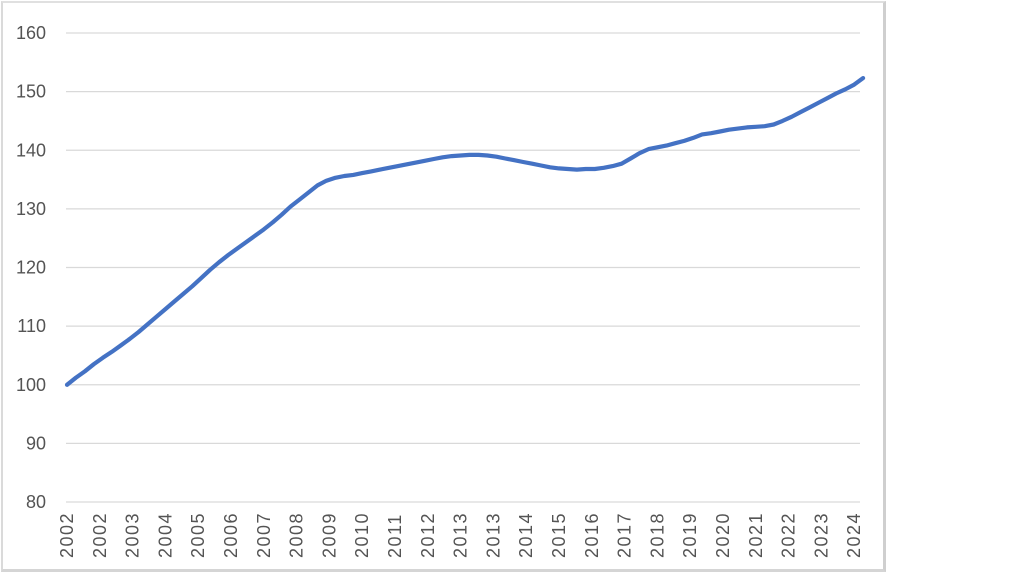 This screenshot has width=1024, height=576. What do you see at coordinates (36, 443) in the screenshot?
I see `y-axis-label-90: 90` at bounding box center [36, 443].